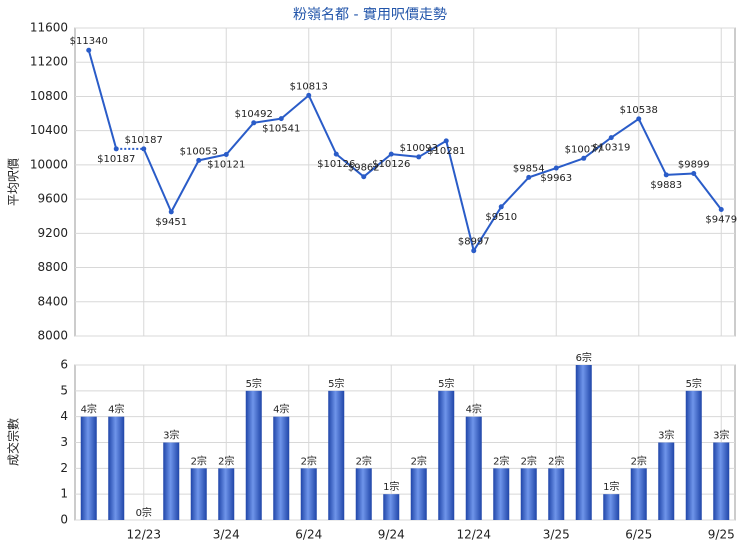 The height and width of the screenshot is (550, 740). I want to click on y-tick-label: 3, so click(64, 442).